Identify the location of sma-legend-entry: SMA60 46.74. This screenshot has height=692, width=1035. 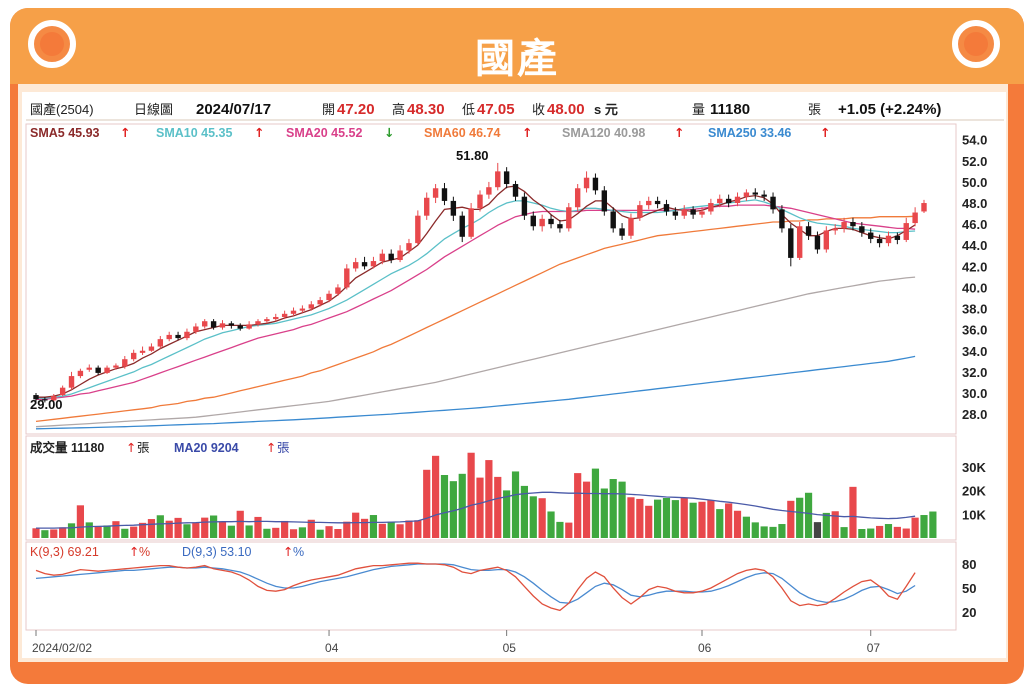
(462, 133).